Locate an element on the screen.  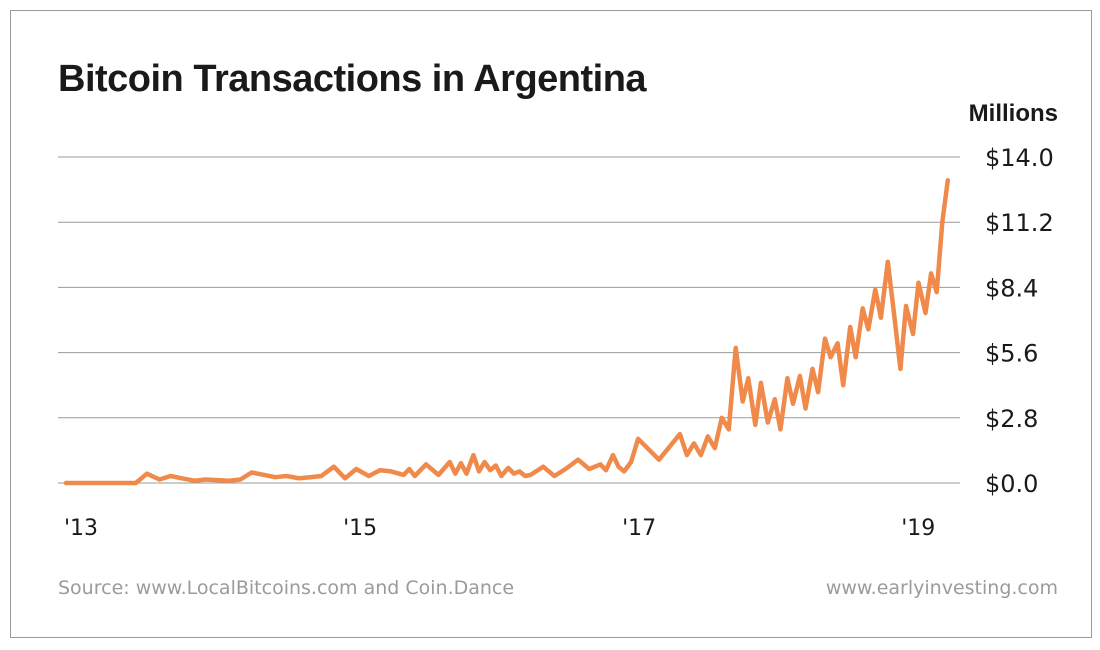
y-tick-label: $11.2 is located at coordinates (1019, 223).